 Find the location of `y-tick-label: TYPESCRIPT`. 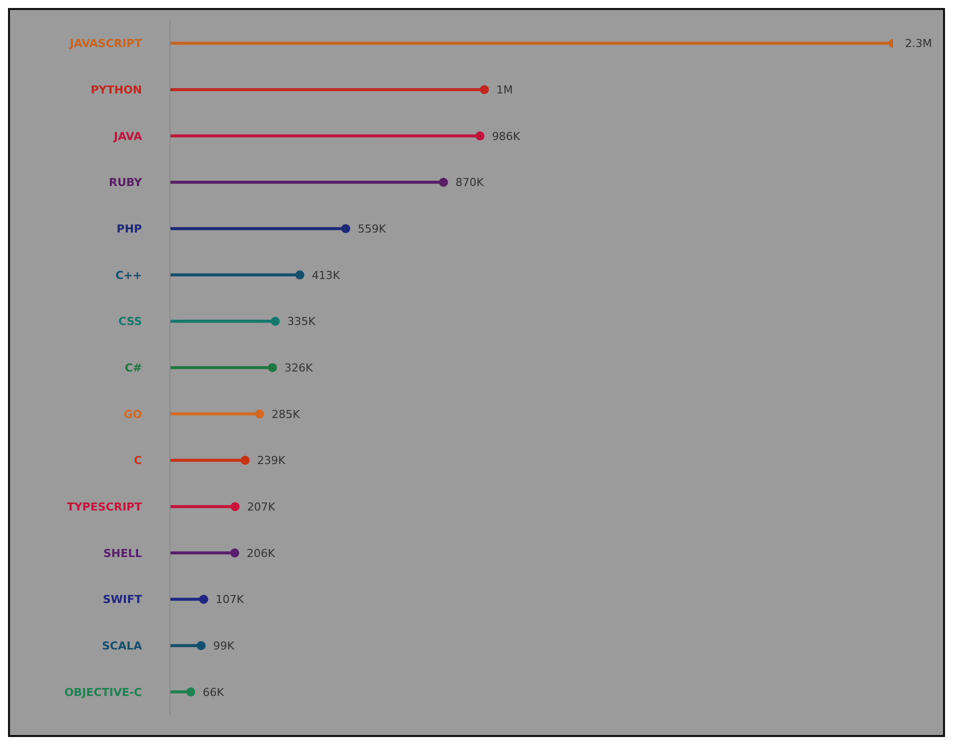

y-tick-label: TYPESCRIPT is located at coordinates (104, 507).